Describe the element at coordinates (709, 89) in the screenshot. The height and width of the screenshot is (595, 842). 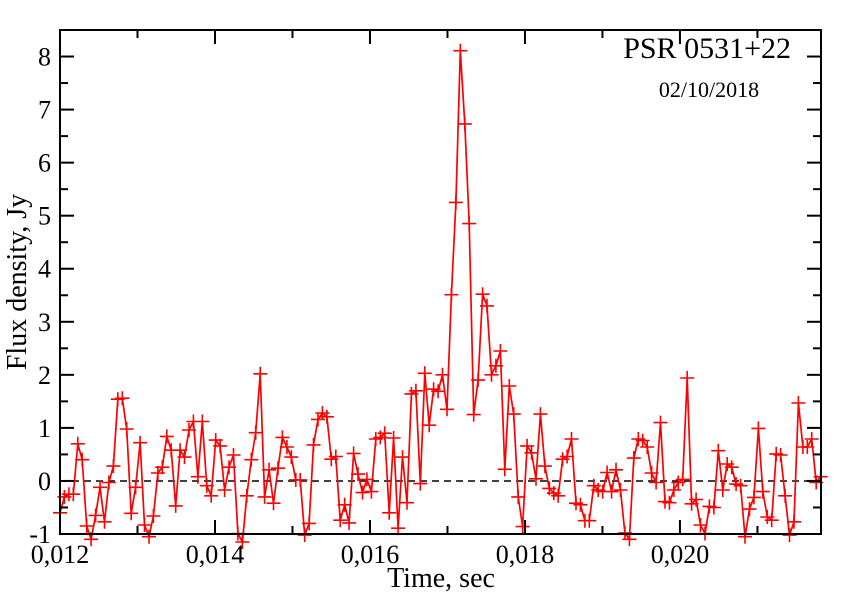
I see `observation-date-label: 02/10/2018` at that location.